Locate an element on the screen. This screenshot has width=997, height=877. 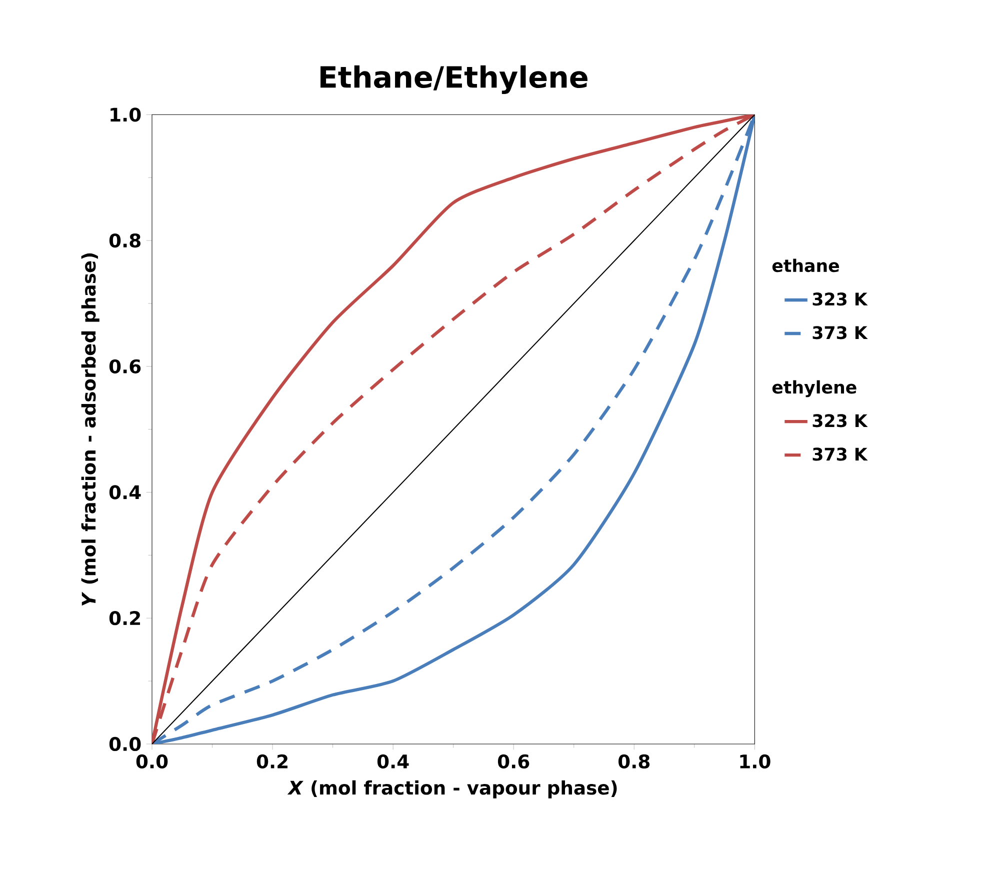
x-tick-label: 0.2 is located at coordinates (272, 761).